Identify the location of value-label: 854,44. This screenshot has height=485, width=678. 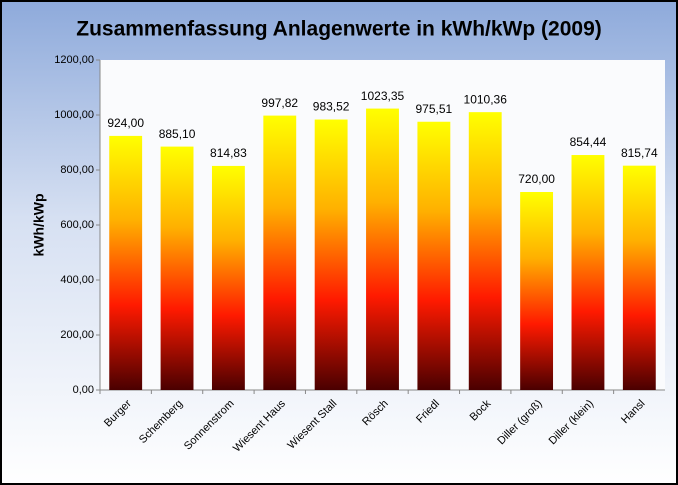
(588, 142).